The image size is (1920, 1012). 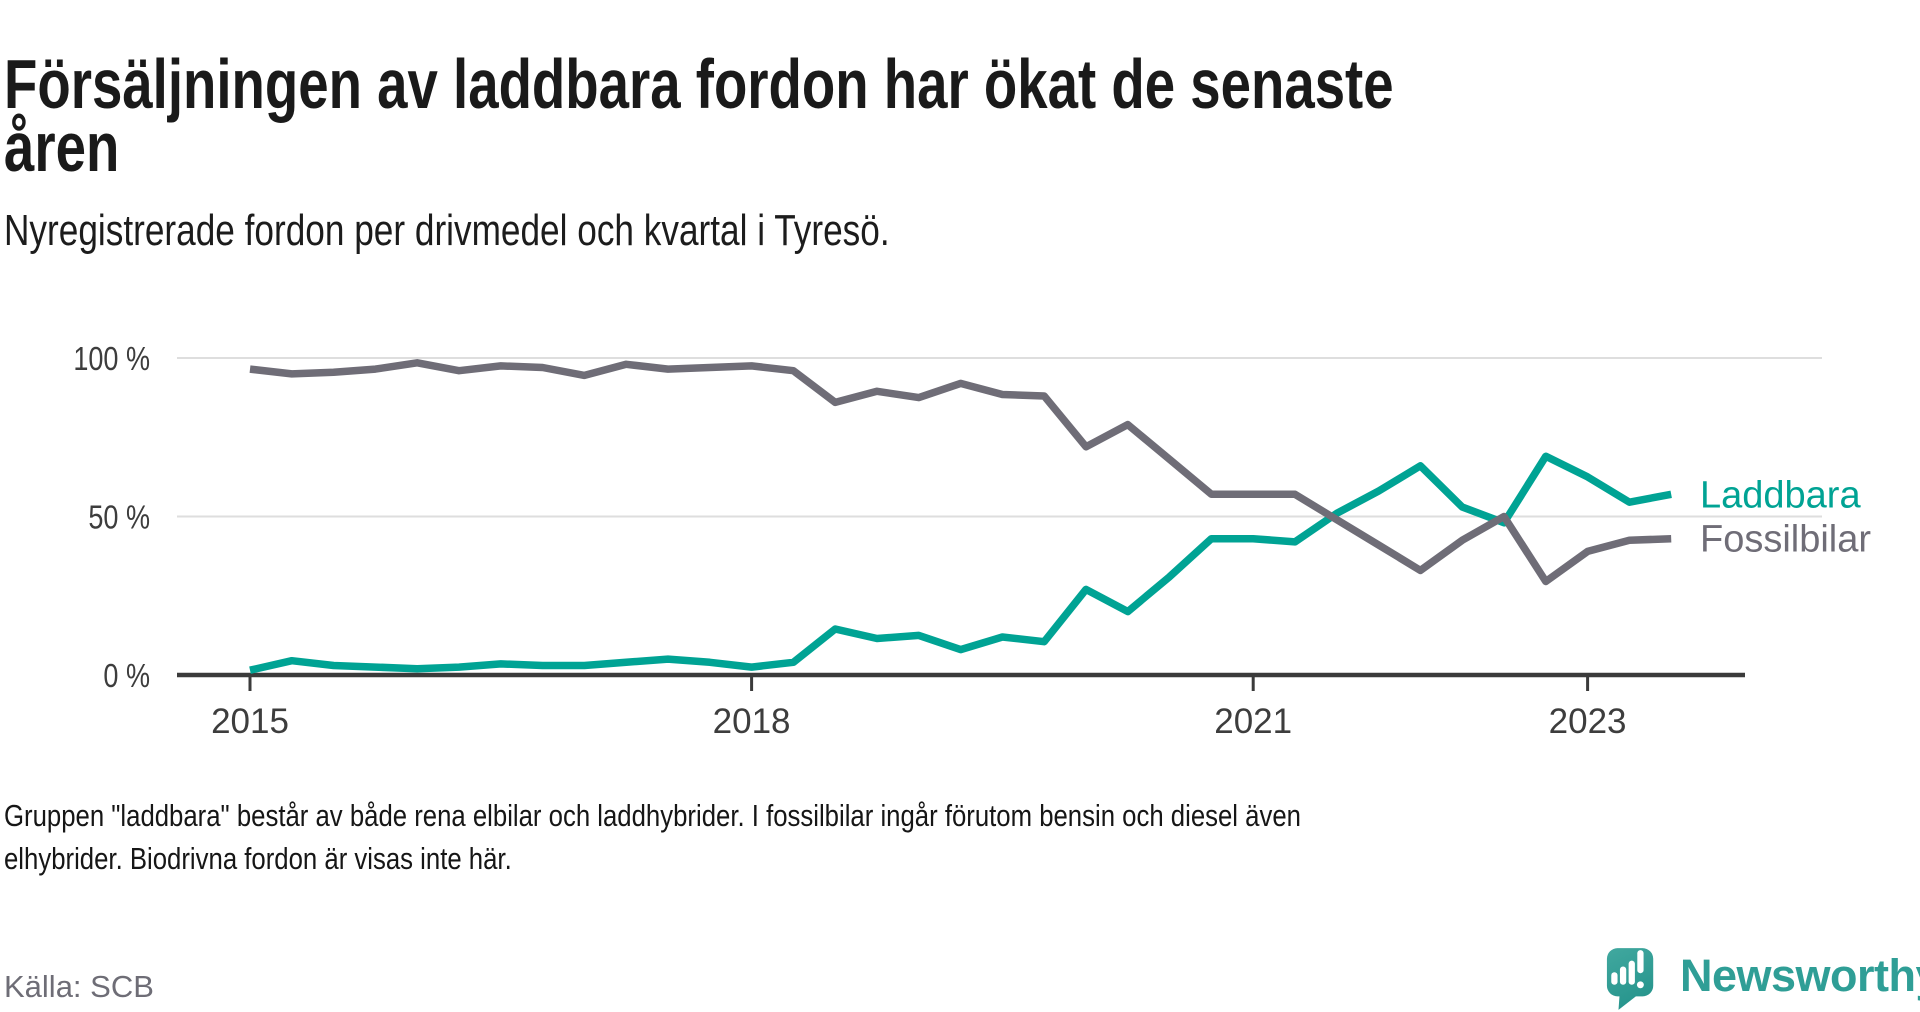 I want to click on newsworthy-logo-icon, so click(x=1630, y=979).